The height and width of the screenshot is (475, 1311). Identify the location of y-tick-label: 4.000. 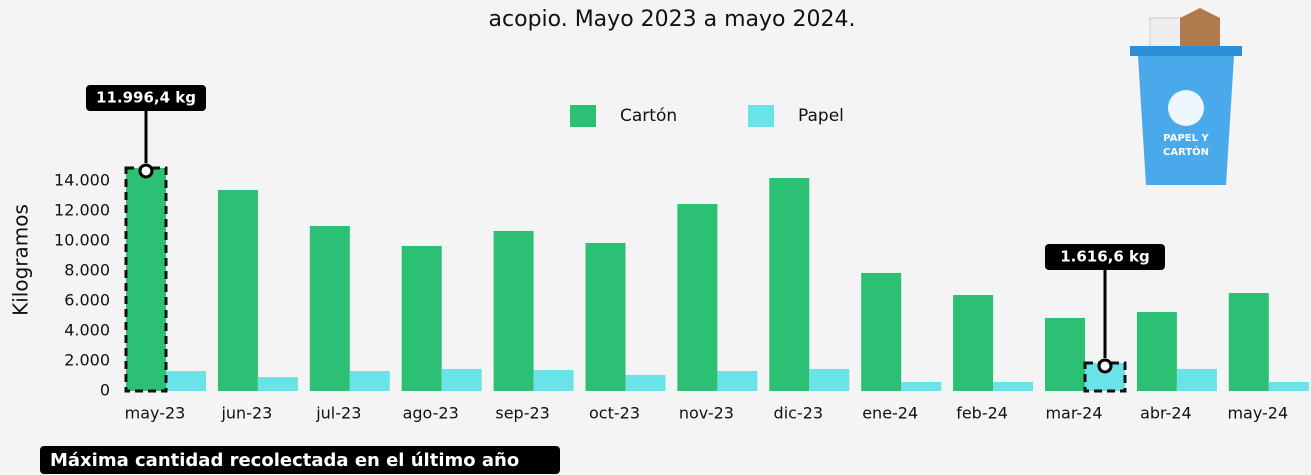
(87, 330).